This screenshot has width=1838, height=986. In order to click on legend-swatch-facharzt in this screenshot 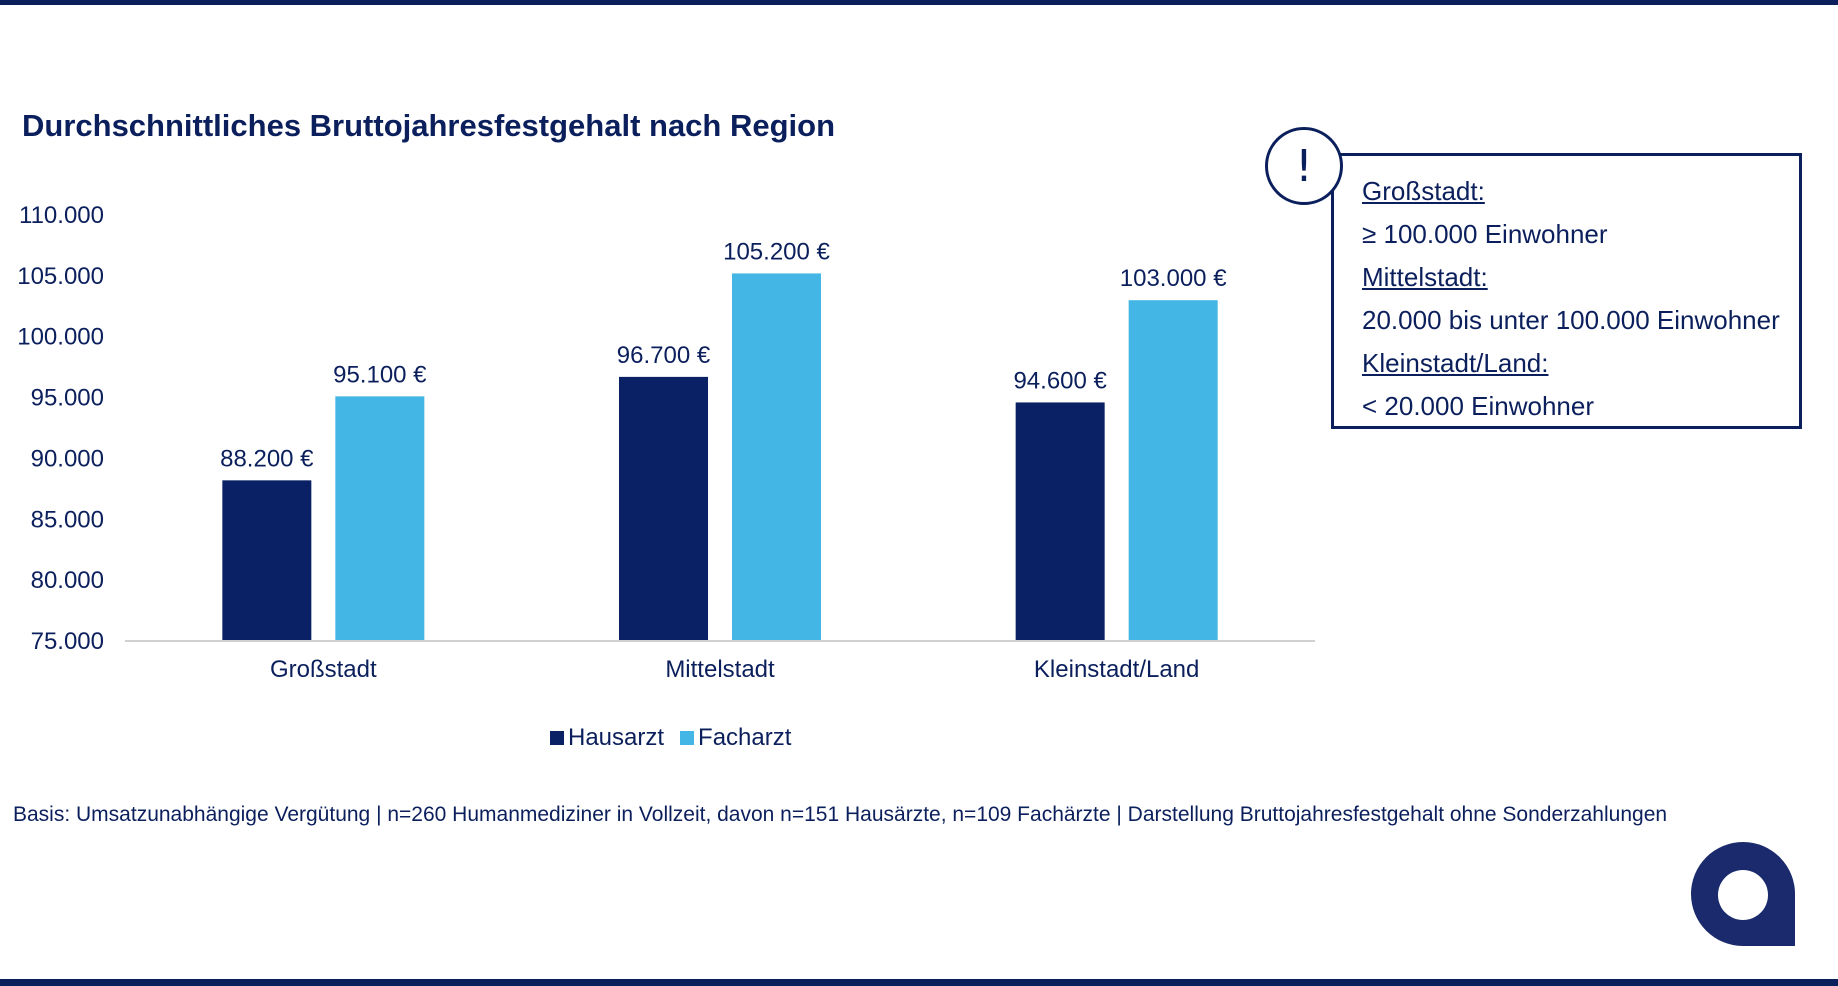, I will do `click(687, 738)`.